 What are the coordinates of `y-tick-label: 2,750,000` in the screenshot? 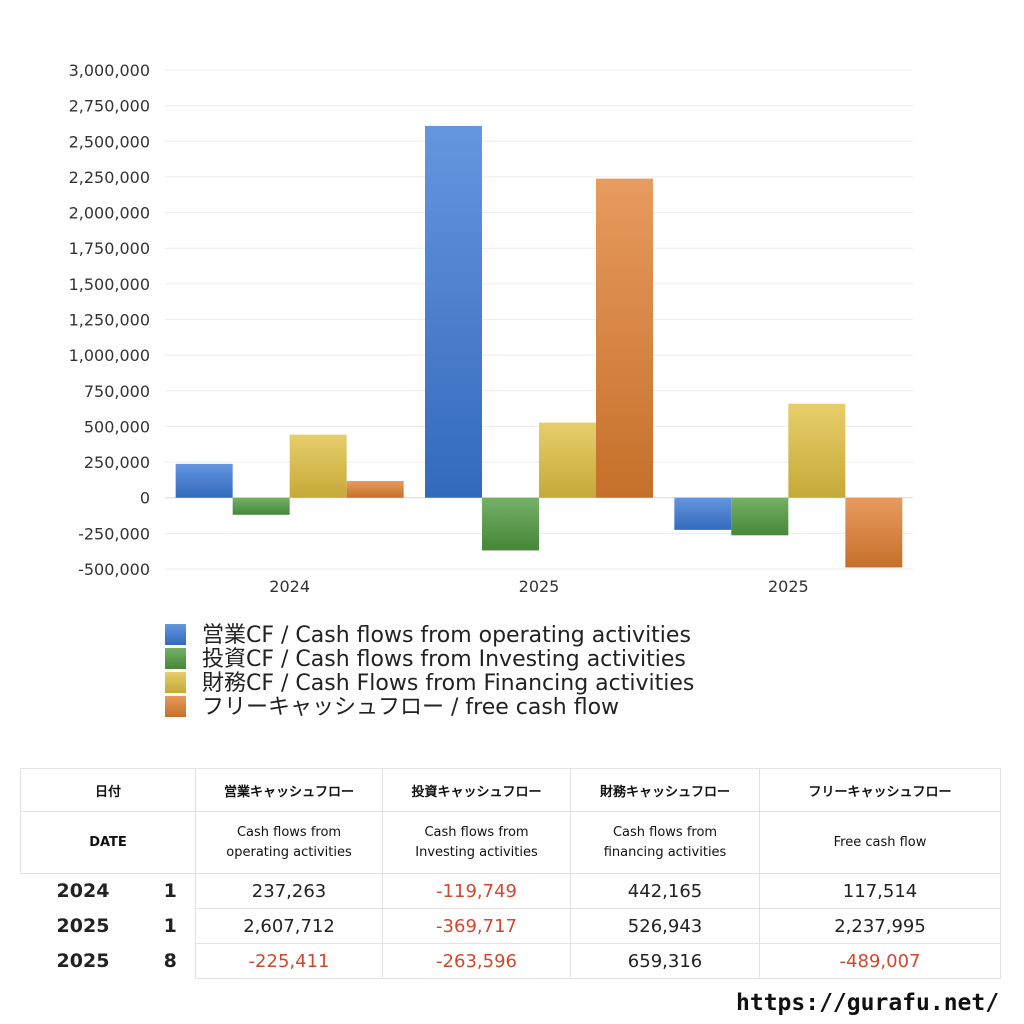 It's located at (109, 106).